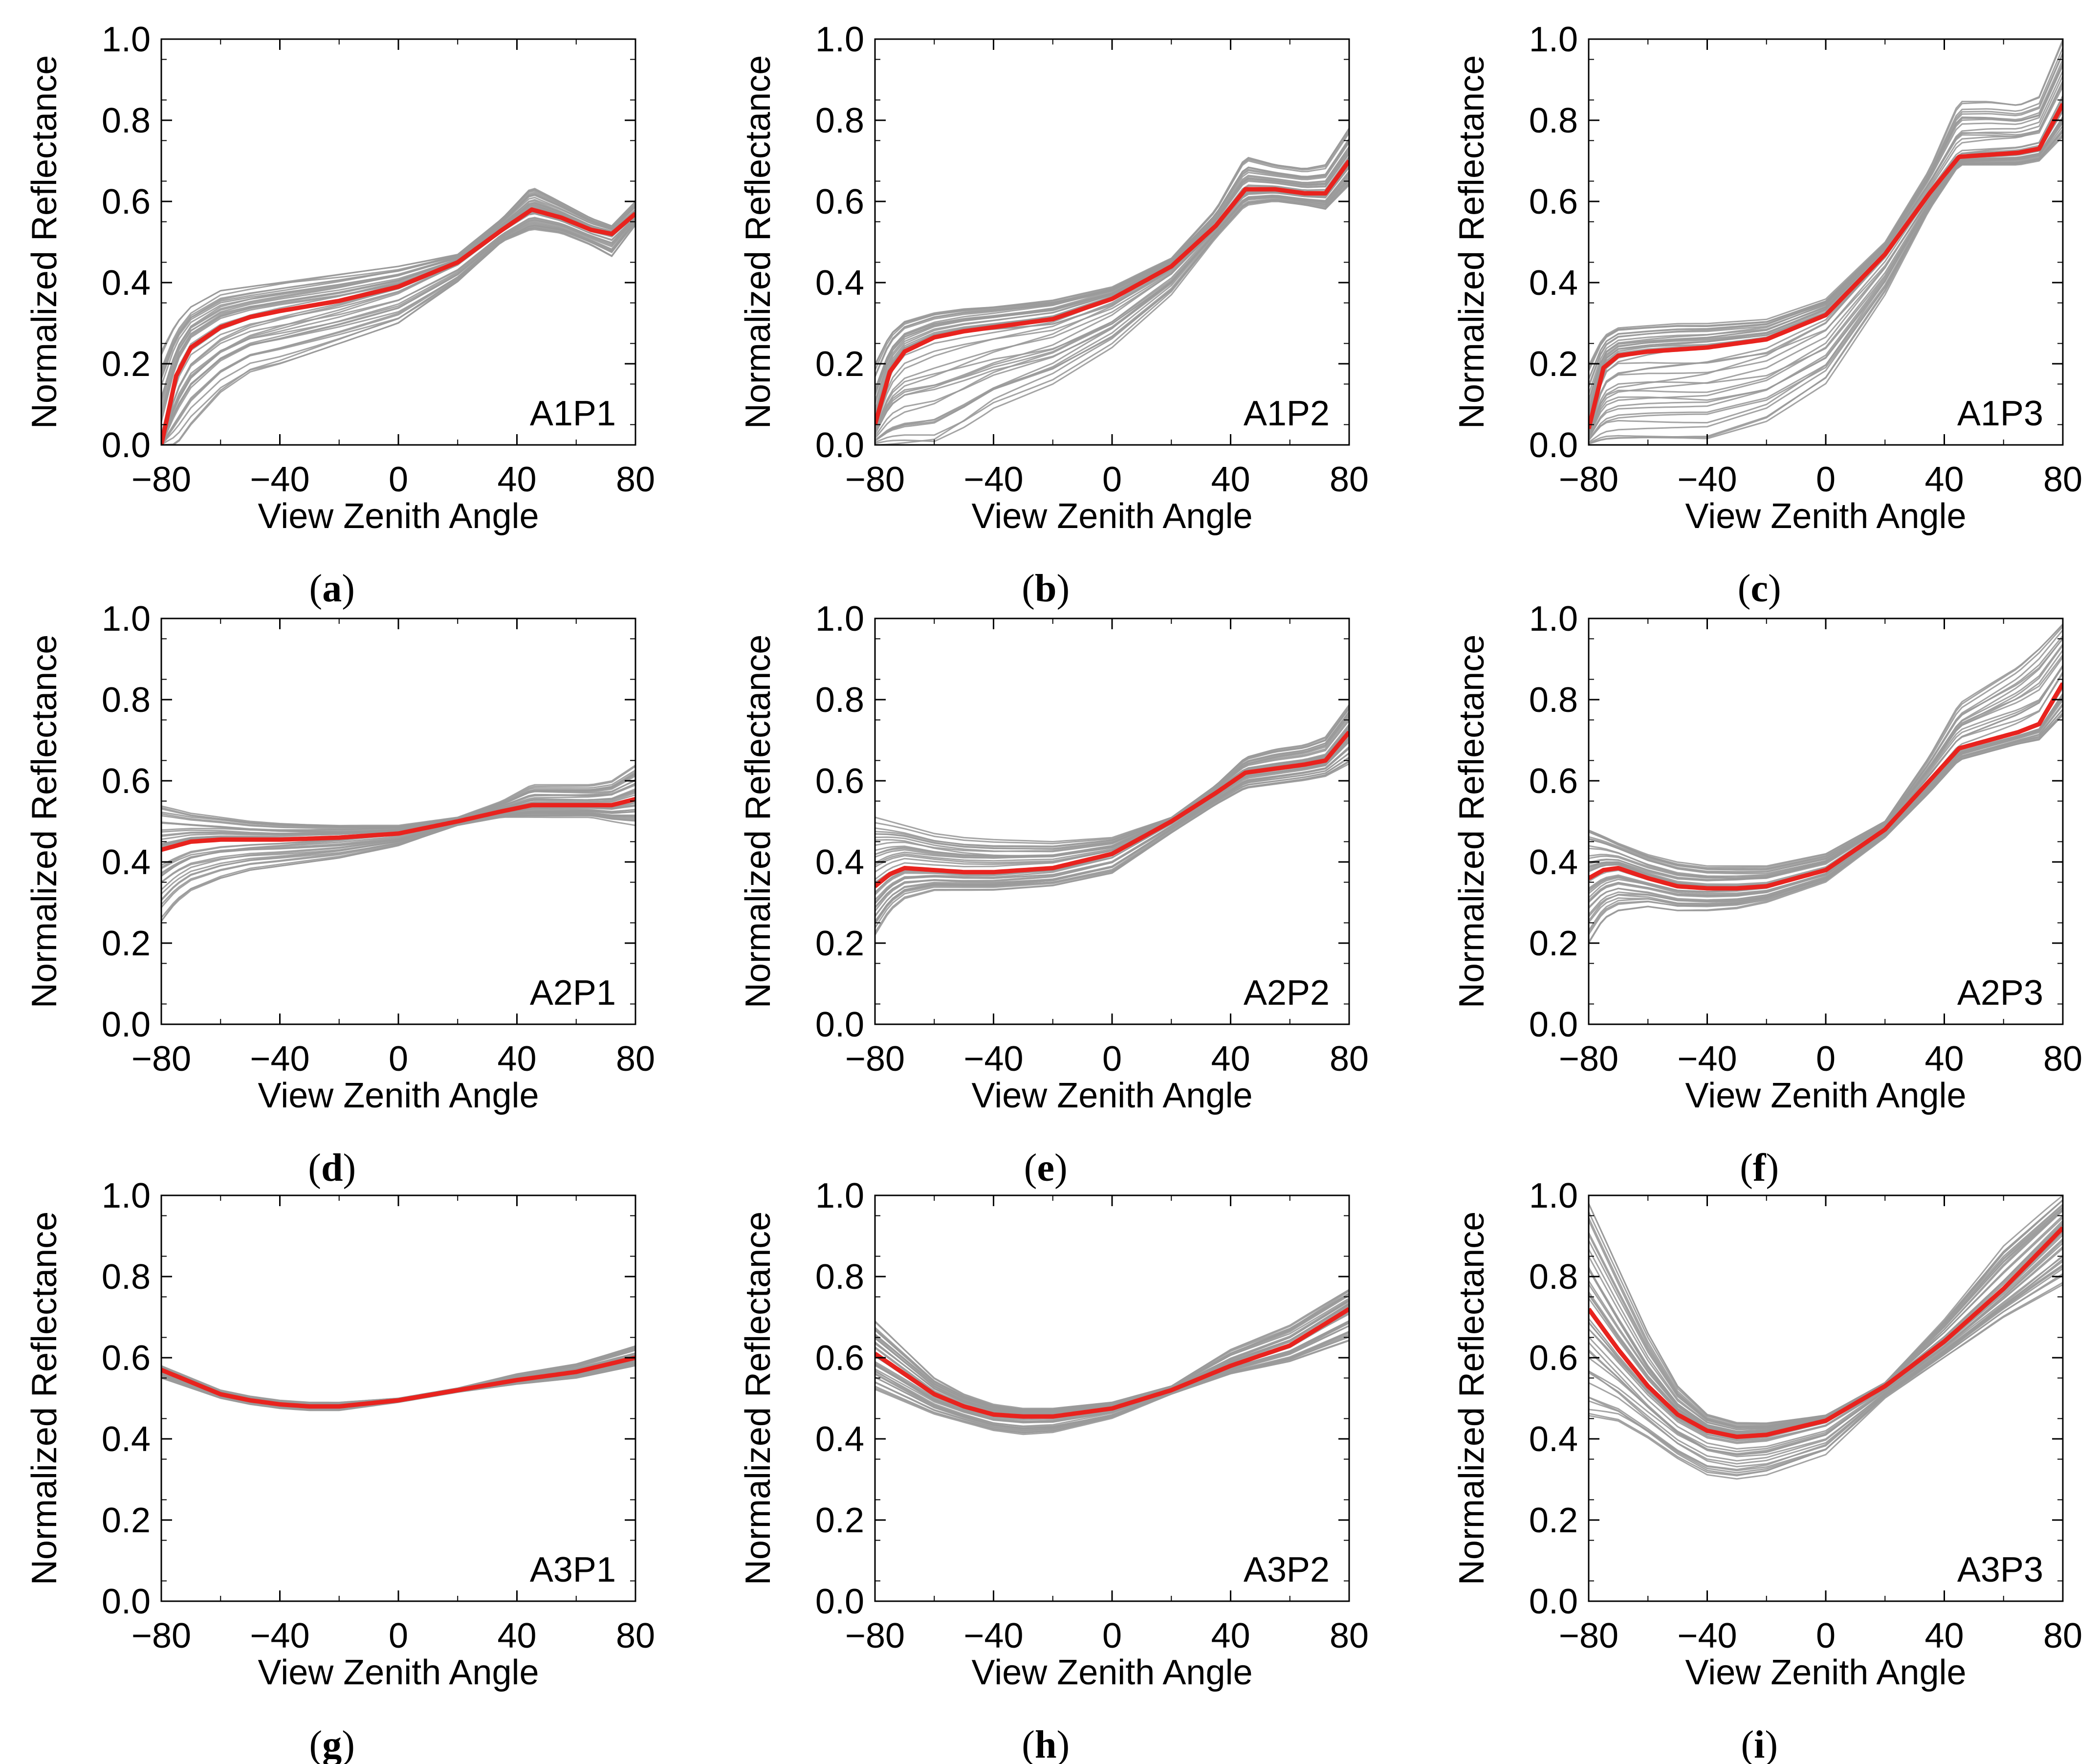 The width and height of the screenshot is (2099, 1764). Describe the element at coordinates (1287, 993) in the screenshot. I see `panel-tag: A2P2` at that location.